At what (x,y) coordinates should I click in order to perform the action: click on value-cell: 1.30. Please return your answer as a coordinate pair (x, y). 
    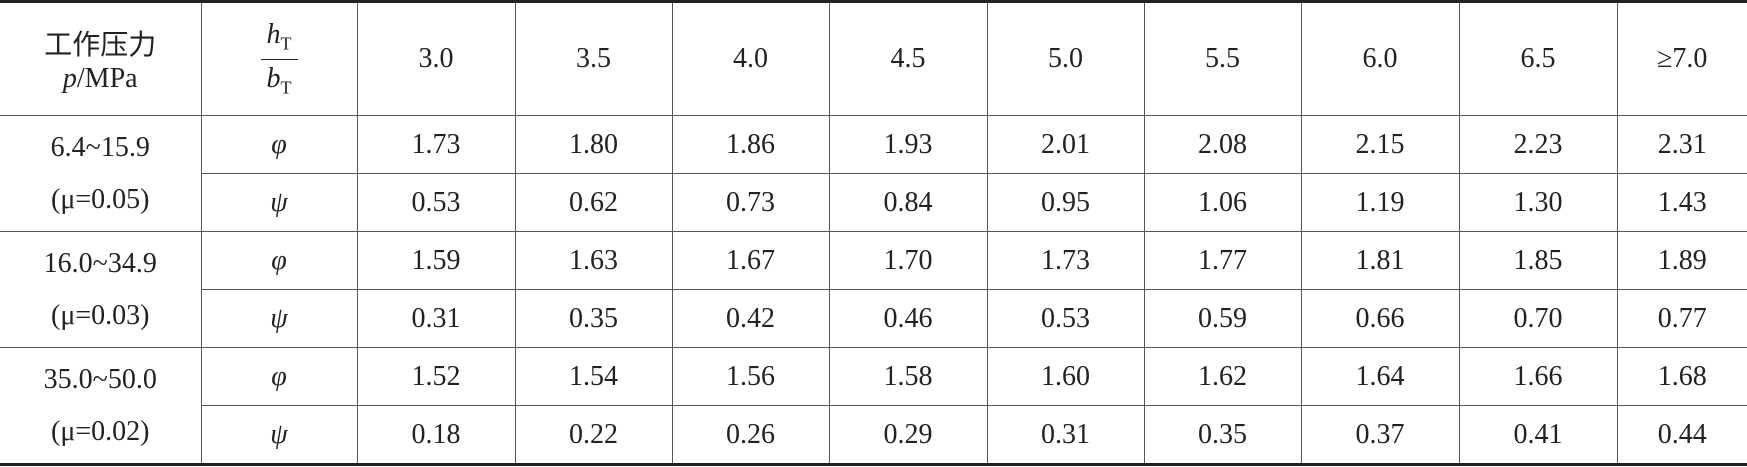
    Looking at the image, I should click on (1538, 202).